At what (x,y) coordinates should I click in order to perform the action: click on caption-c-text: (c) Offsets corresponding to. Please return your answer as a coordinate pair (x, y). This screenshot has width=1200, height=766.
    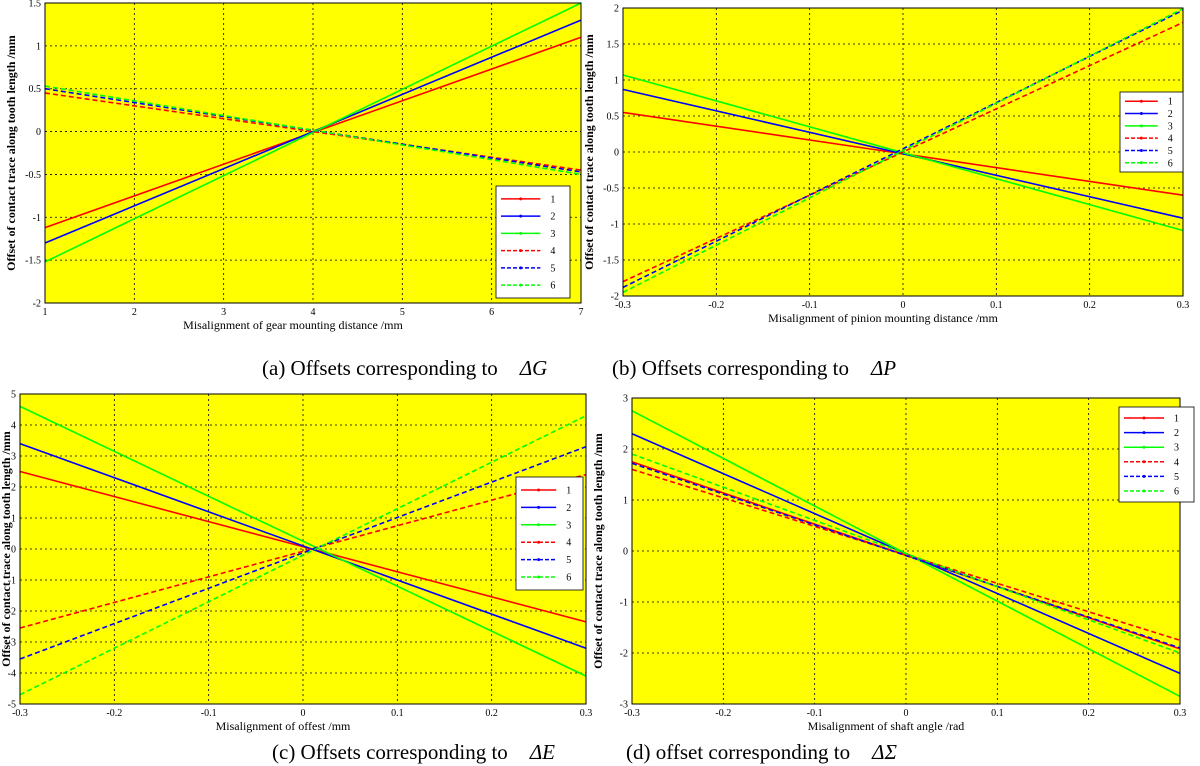
    Looking at the image, I should click on (390, 752).